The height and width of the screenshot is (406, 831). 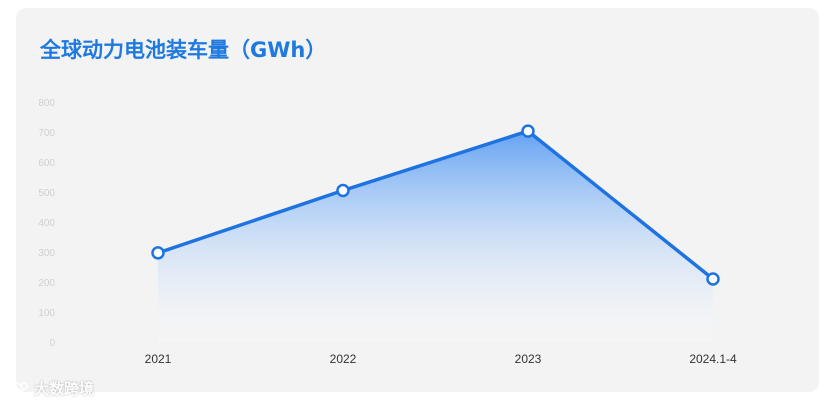 I want to click on y-tick-label: 400, so click(x=46, y=223).